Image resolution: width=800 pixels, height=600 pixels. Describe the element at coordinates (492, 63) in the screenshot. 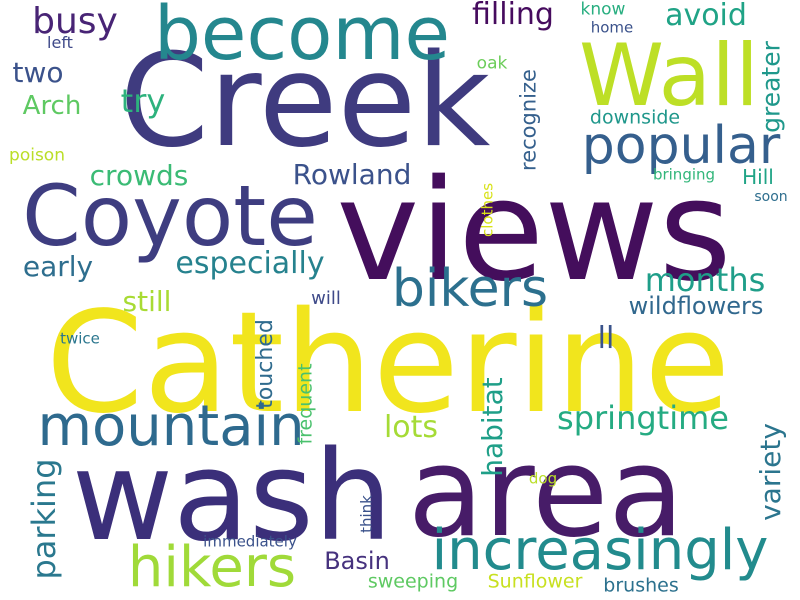

I see `word-oak: oak` at that location.